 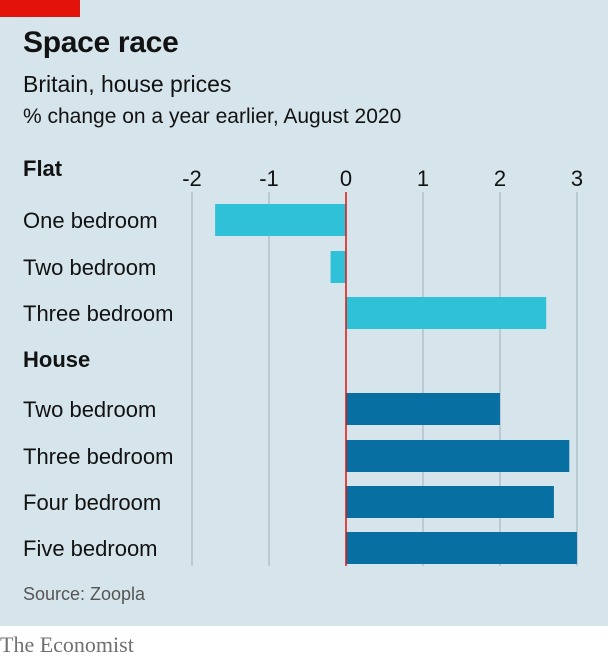 What do you see at coordinates (90, 548) in the screenshot?
I see `category-label: Five bedroom` at bounding box center [90, 548].